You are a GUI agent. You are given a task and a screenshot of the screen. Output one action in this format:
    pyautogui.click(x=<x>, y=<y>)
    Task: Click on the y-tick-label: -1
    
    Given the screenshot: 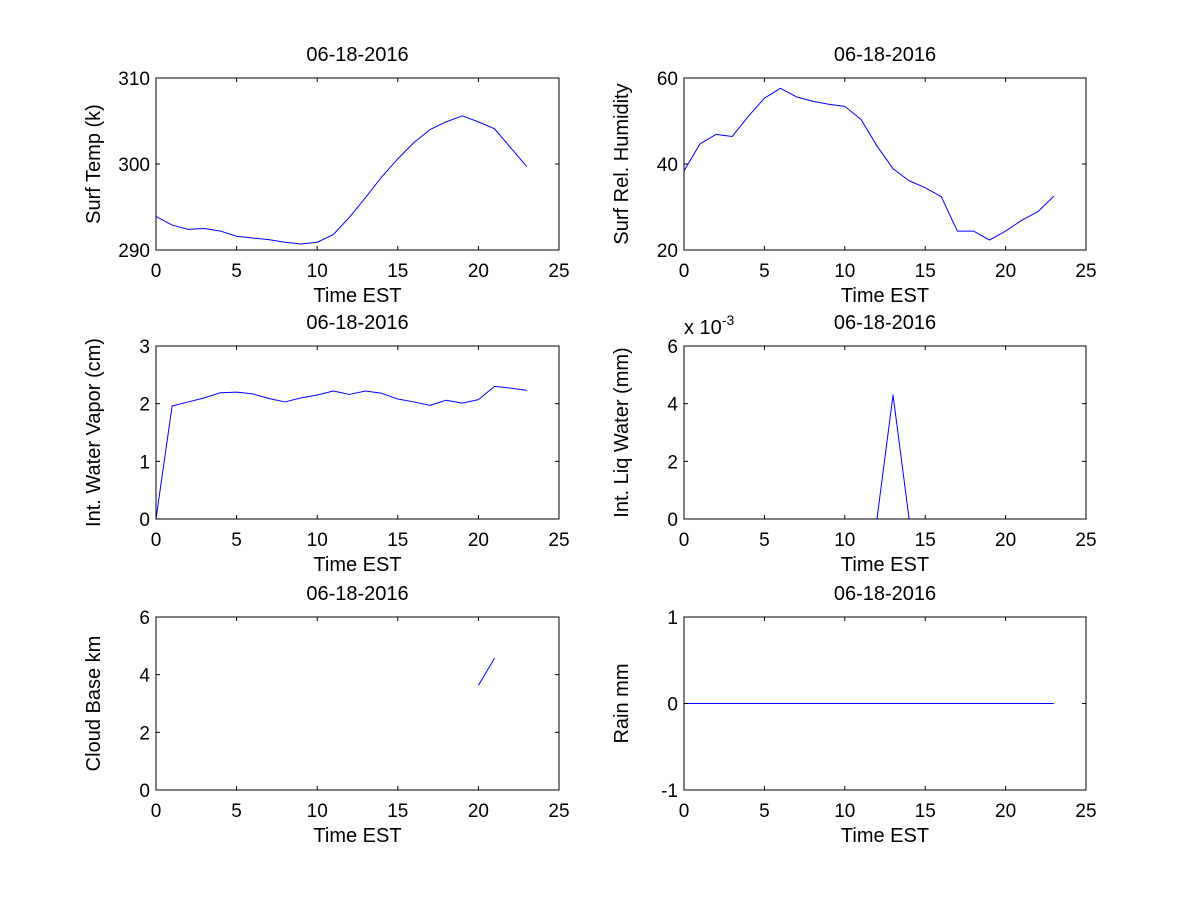 What is the action you would take?
    pyautogui.click(x=669, y=791)
    